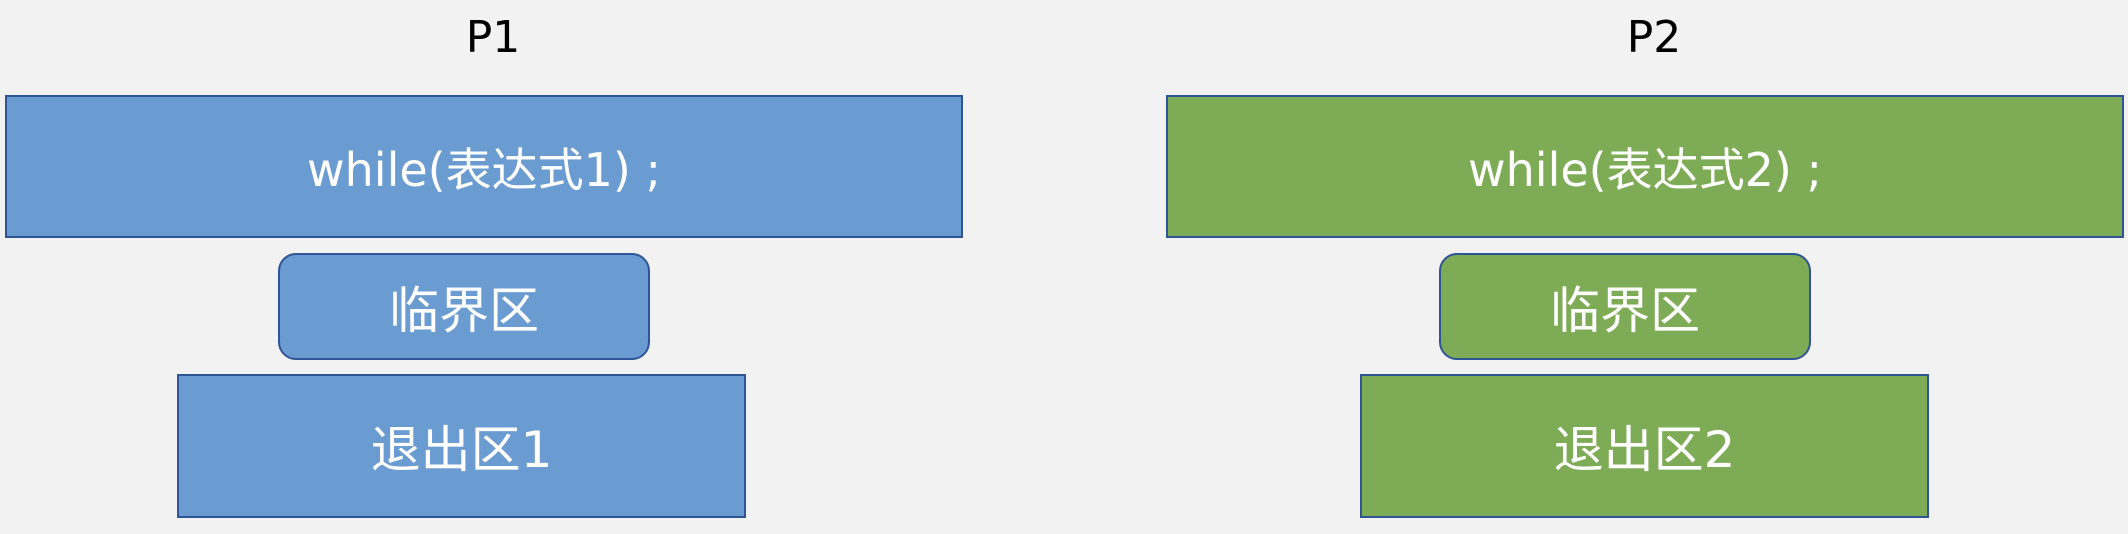 This screenshot has height=534, width=2128. I want to click on p2-exit-section-box: 退出区2, so click(1644, 446).